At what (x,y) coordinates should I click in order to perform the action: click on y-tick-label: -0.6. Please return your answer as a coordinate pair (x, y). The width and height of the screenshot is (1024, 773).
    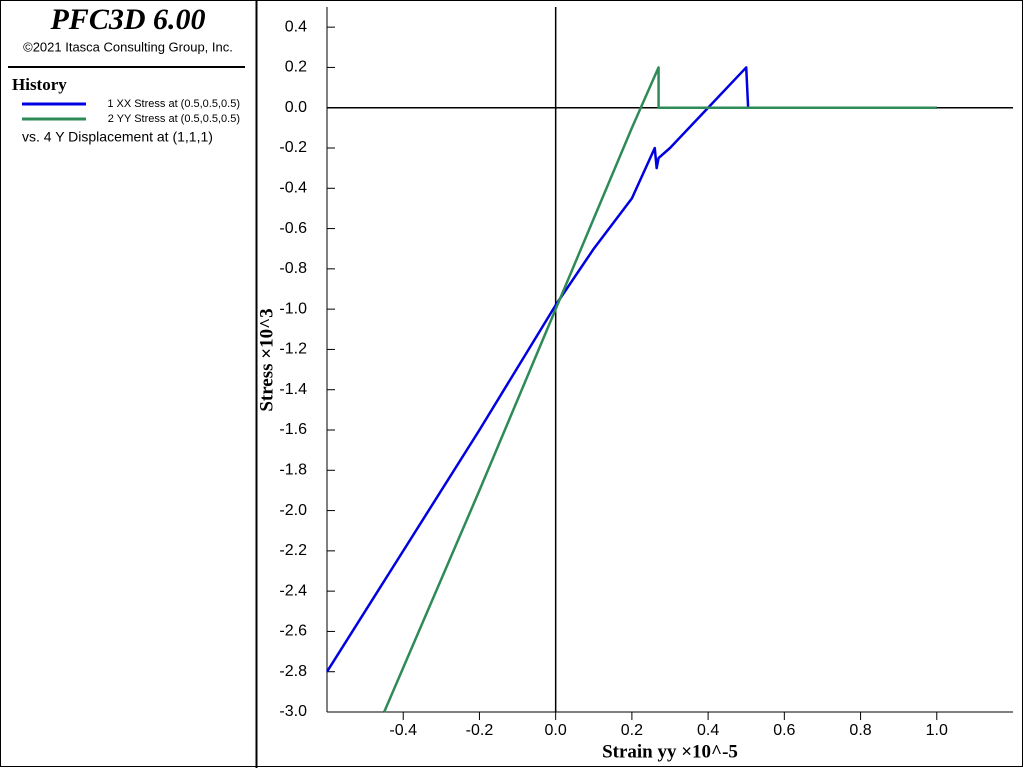
    Looking at the image, I should click on (293, 228).